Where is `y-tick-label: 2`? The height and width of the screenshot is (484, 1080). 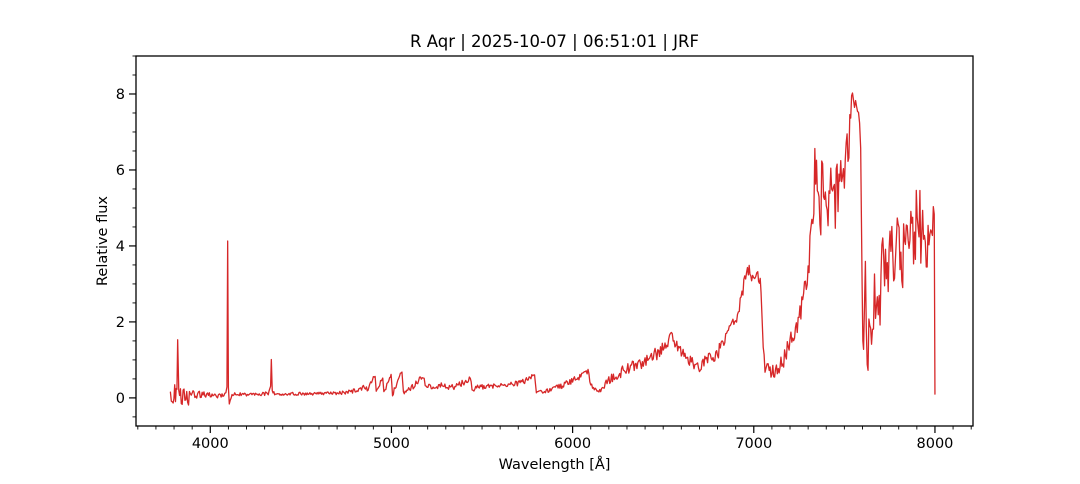 y-tick-label: 2 is located at coordinates (120, 323).